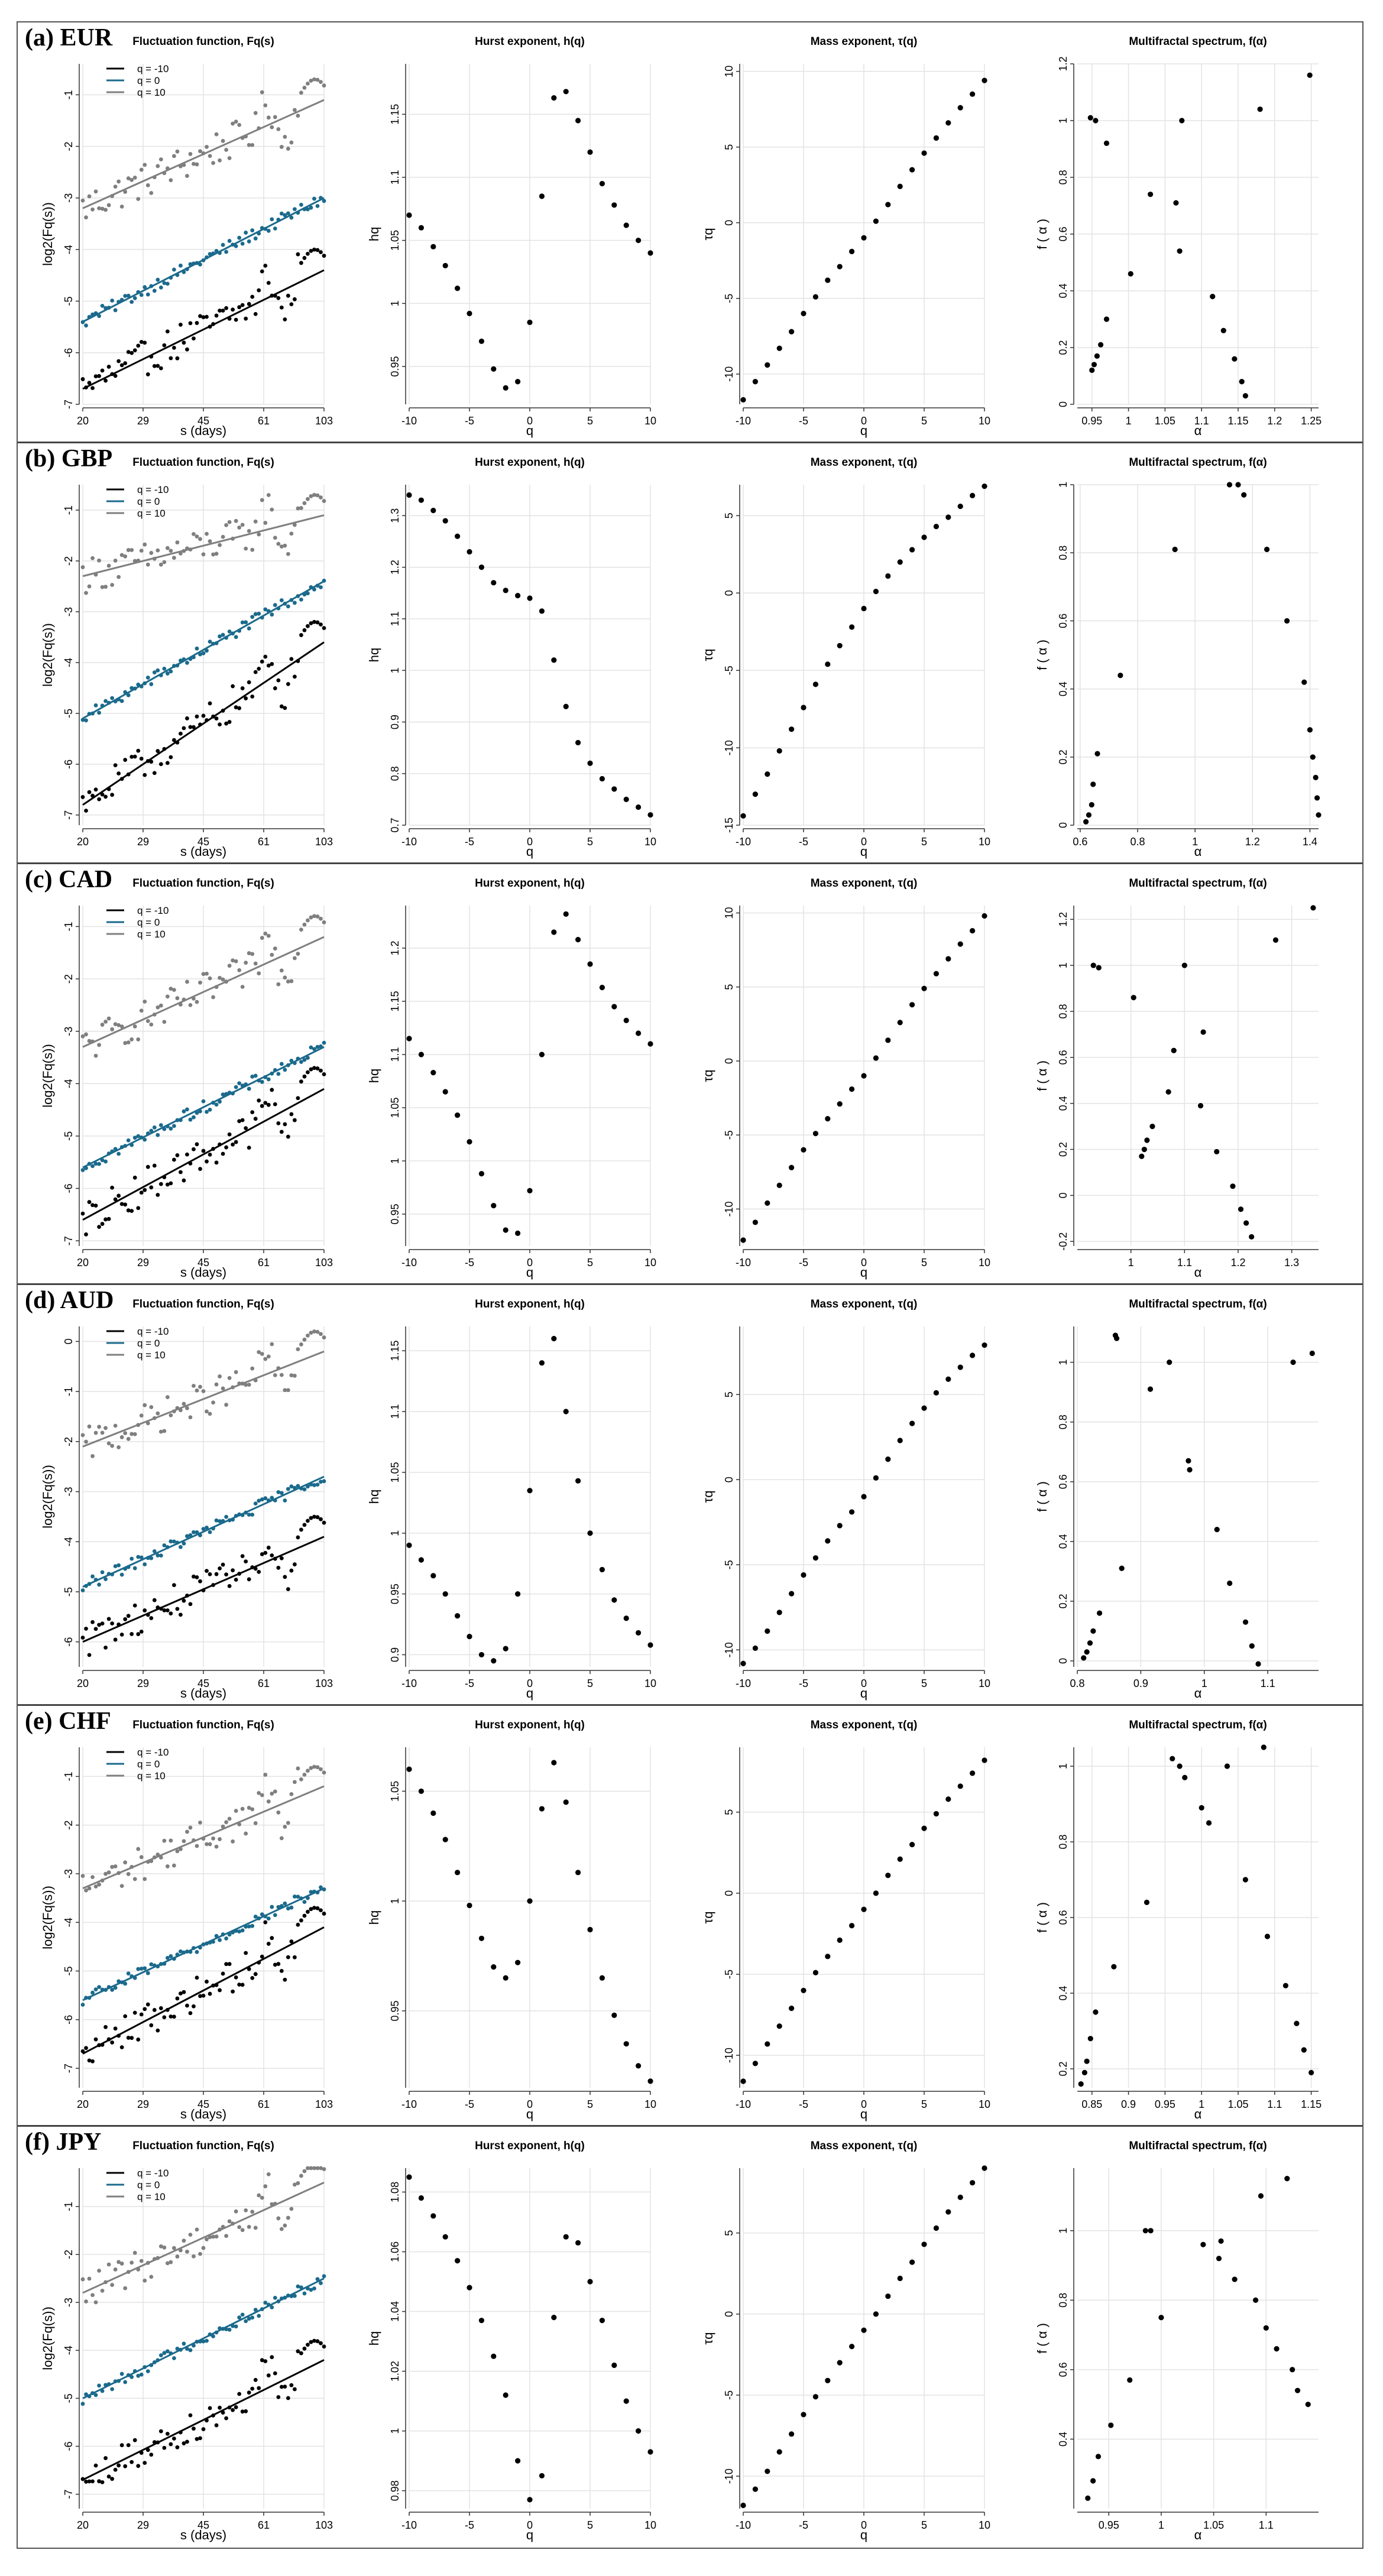 The image size is (1383, 2576). Describe the element at coordinates (1063, 621) in the screenshot. I see `y-tick-label: 0.6` at that location.